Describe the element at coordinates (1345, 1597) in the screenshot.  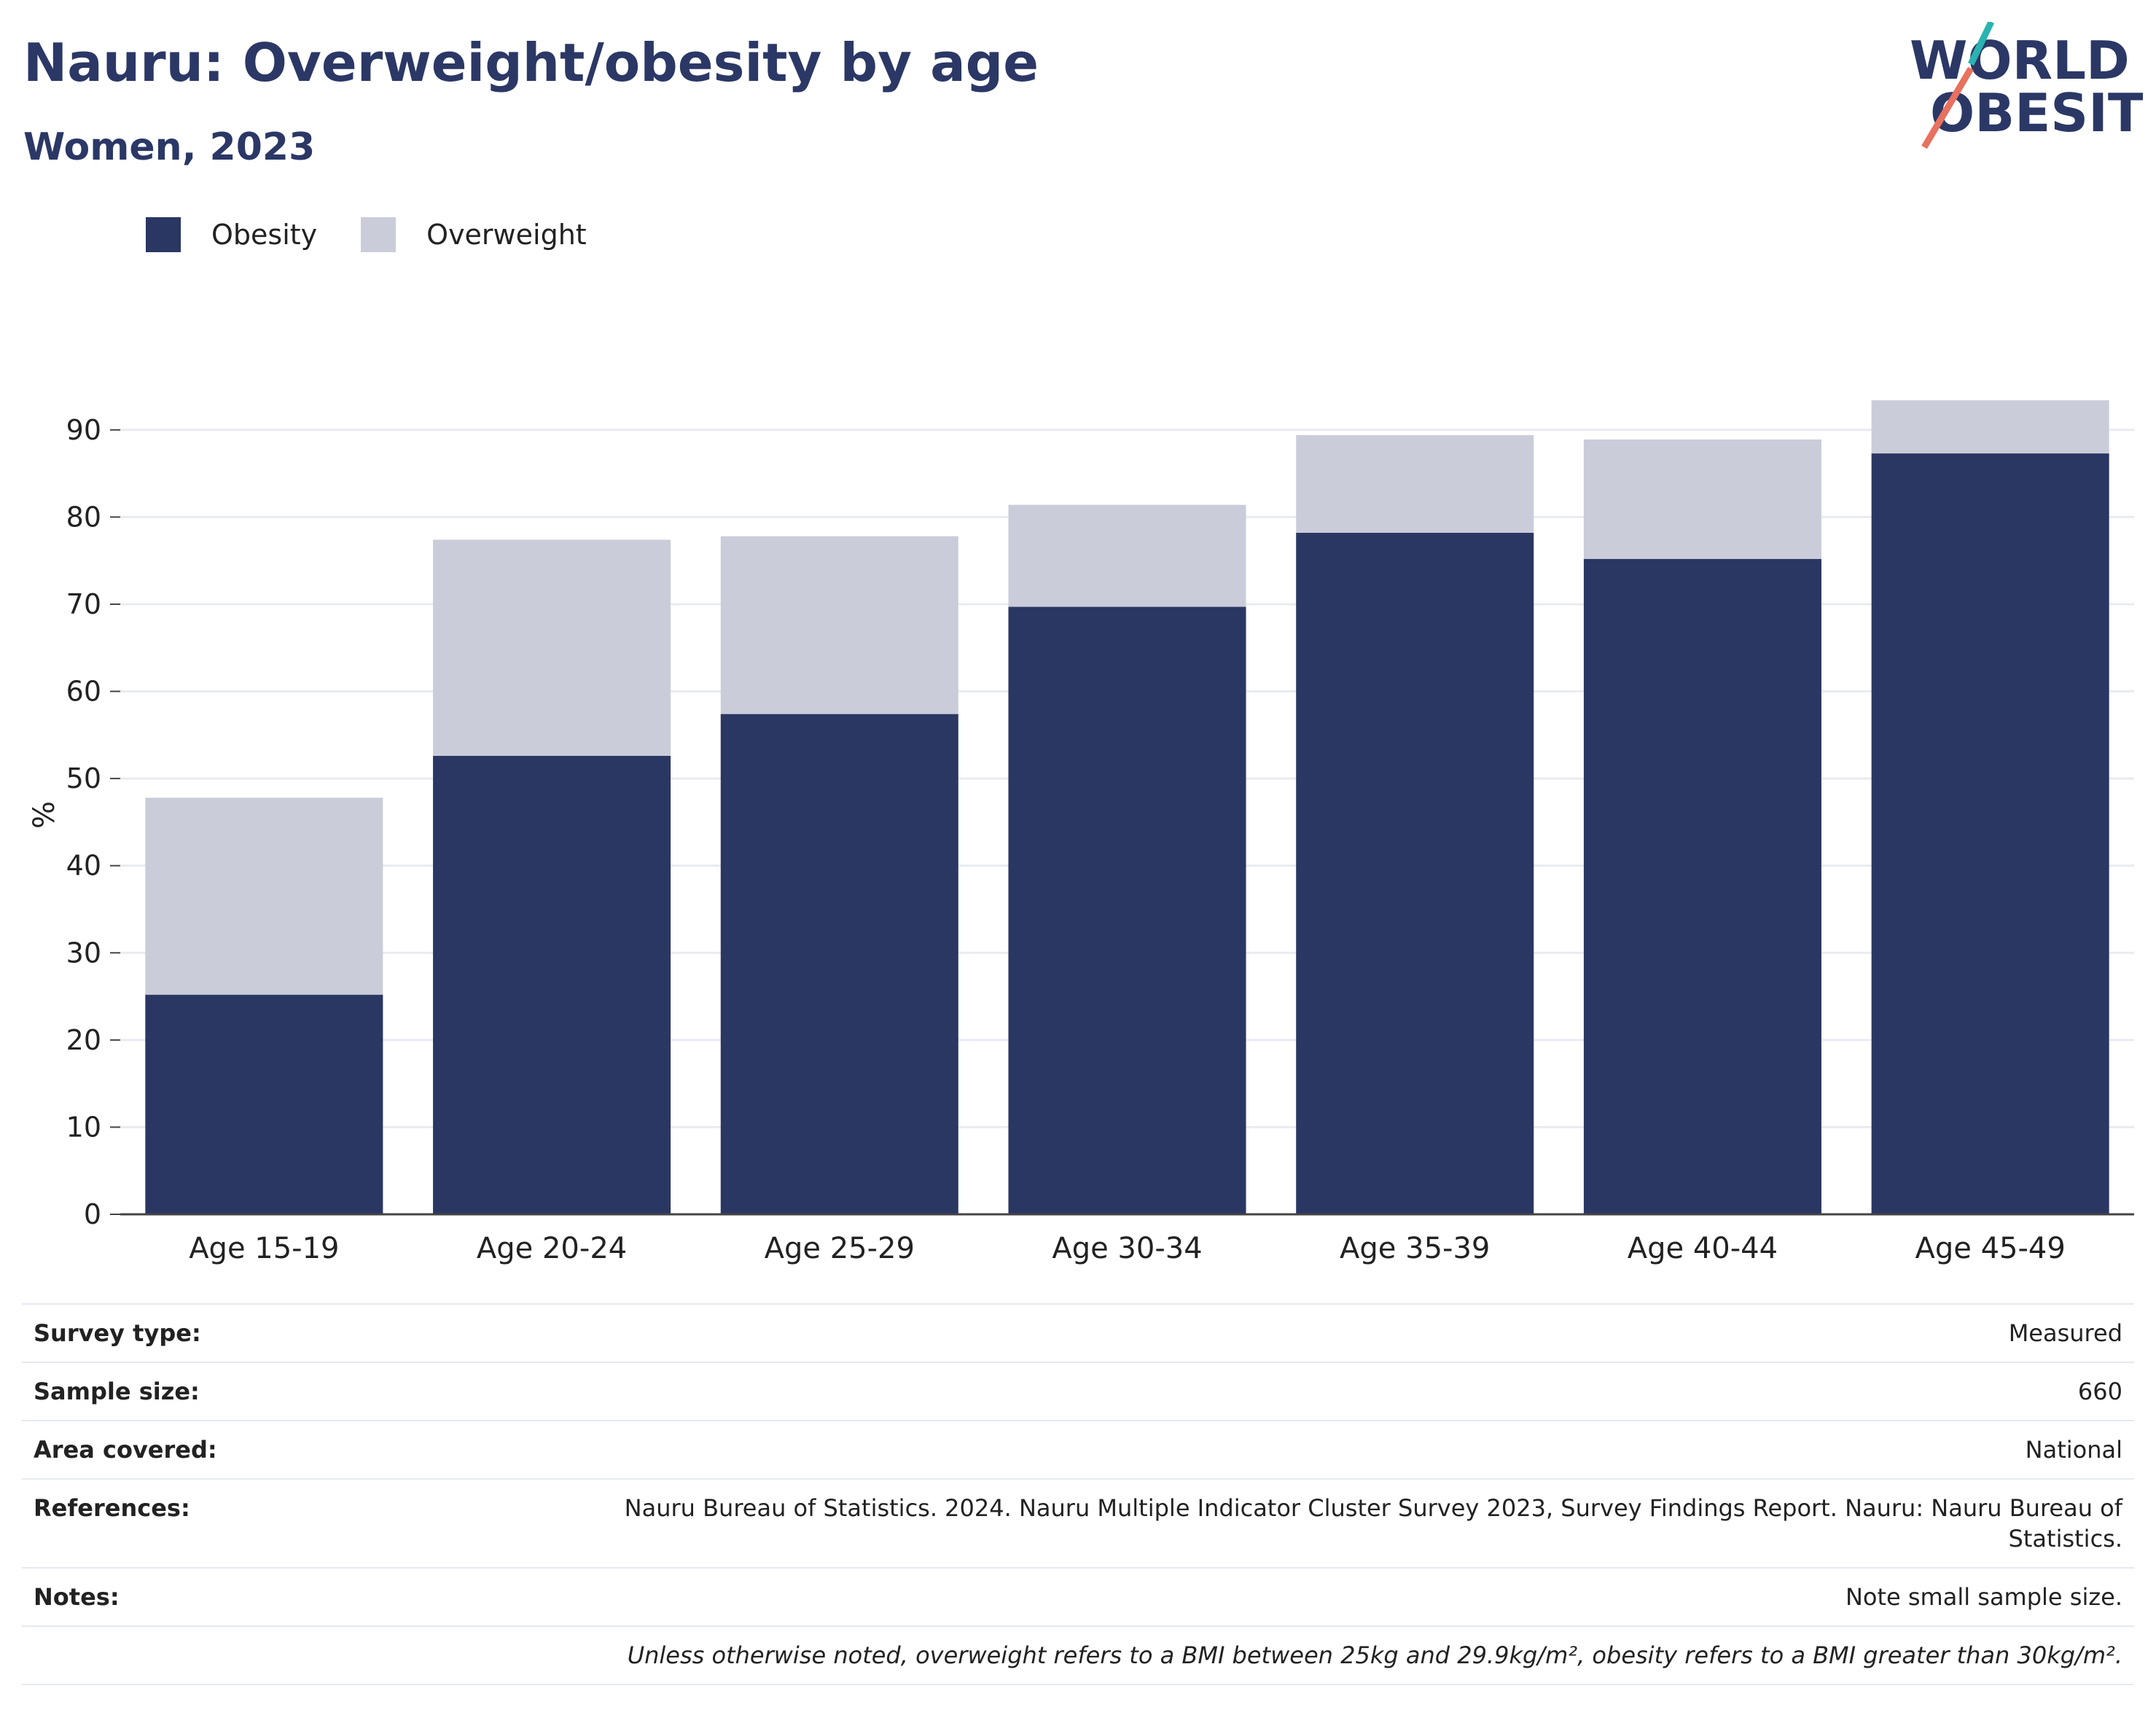
I see `info-value: Note small sample size.` at that location.